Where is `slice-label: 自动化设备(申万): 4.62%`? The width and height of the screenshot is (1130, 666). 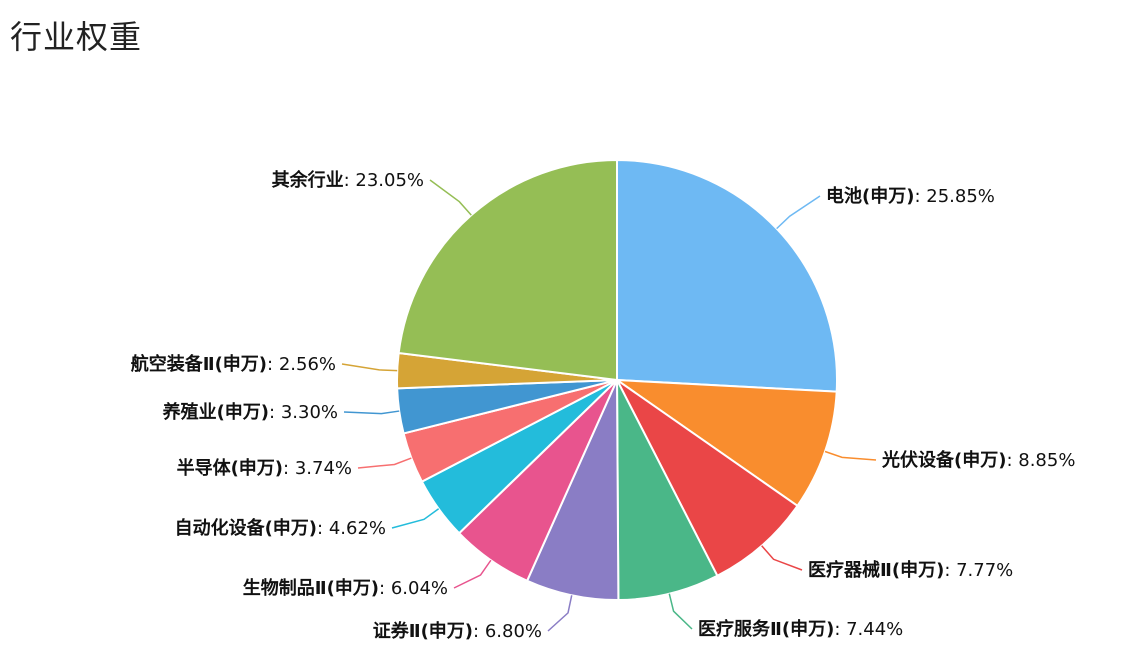
slice-label: 自动化设备(申万): 4.62% is located at coordinates (280, 528).